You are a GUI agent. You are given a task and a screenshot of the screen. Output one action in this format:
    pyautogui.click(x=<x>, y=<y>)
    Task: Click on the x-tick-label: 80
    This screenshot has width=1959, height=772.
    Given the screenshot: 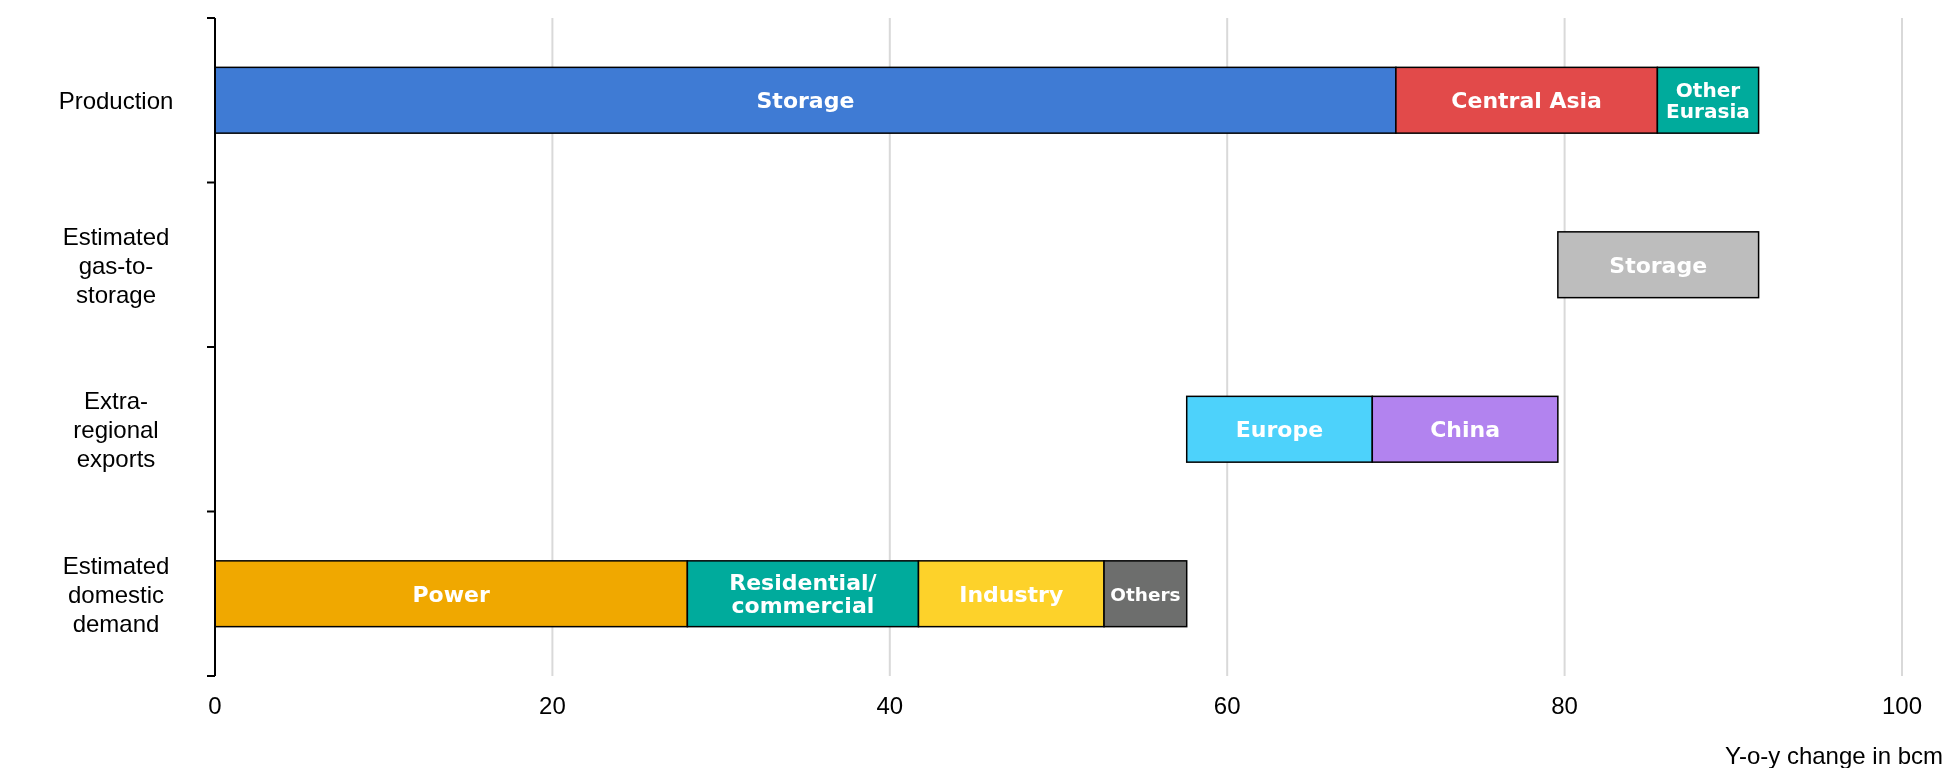 What is the action you would take?
    pyautogui.click(x=1564, y=705)
    